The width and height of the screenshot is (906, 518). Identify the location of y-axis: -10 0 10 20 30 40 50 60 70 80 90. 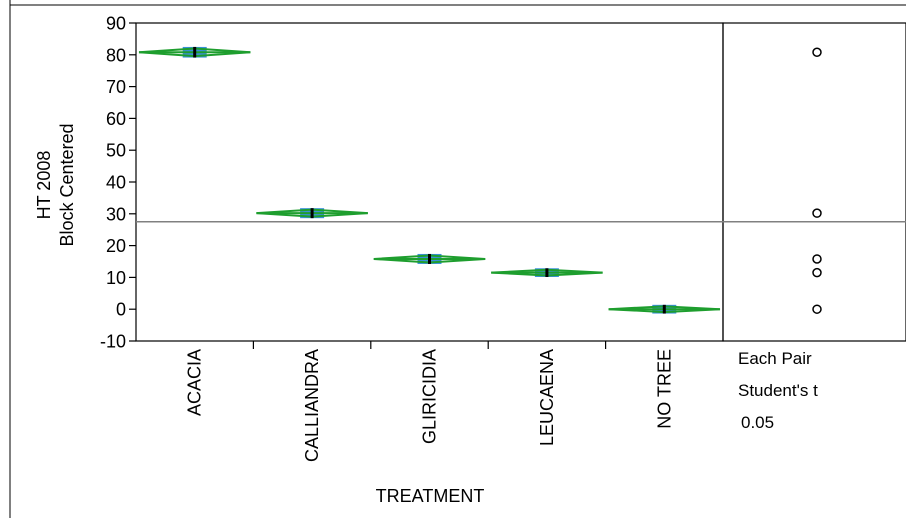
(118, 183).